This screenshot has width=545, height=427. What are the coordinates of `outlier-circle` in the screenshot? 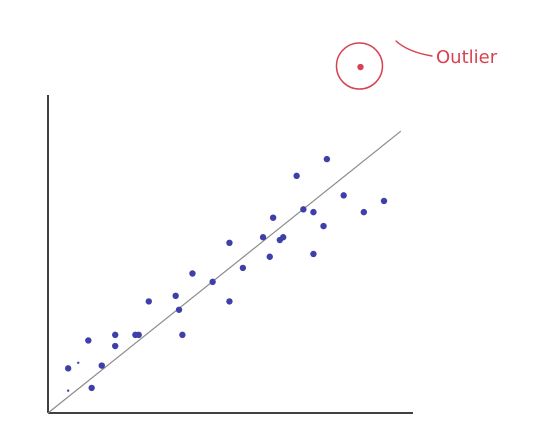 It's located at (359, 66).